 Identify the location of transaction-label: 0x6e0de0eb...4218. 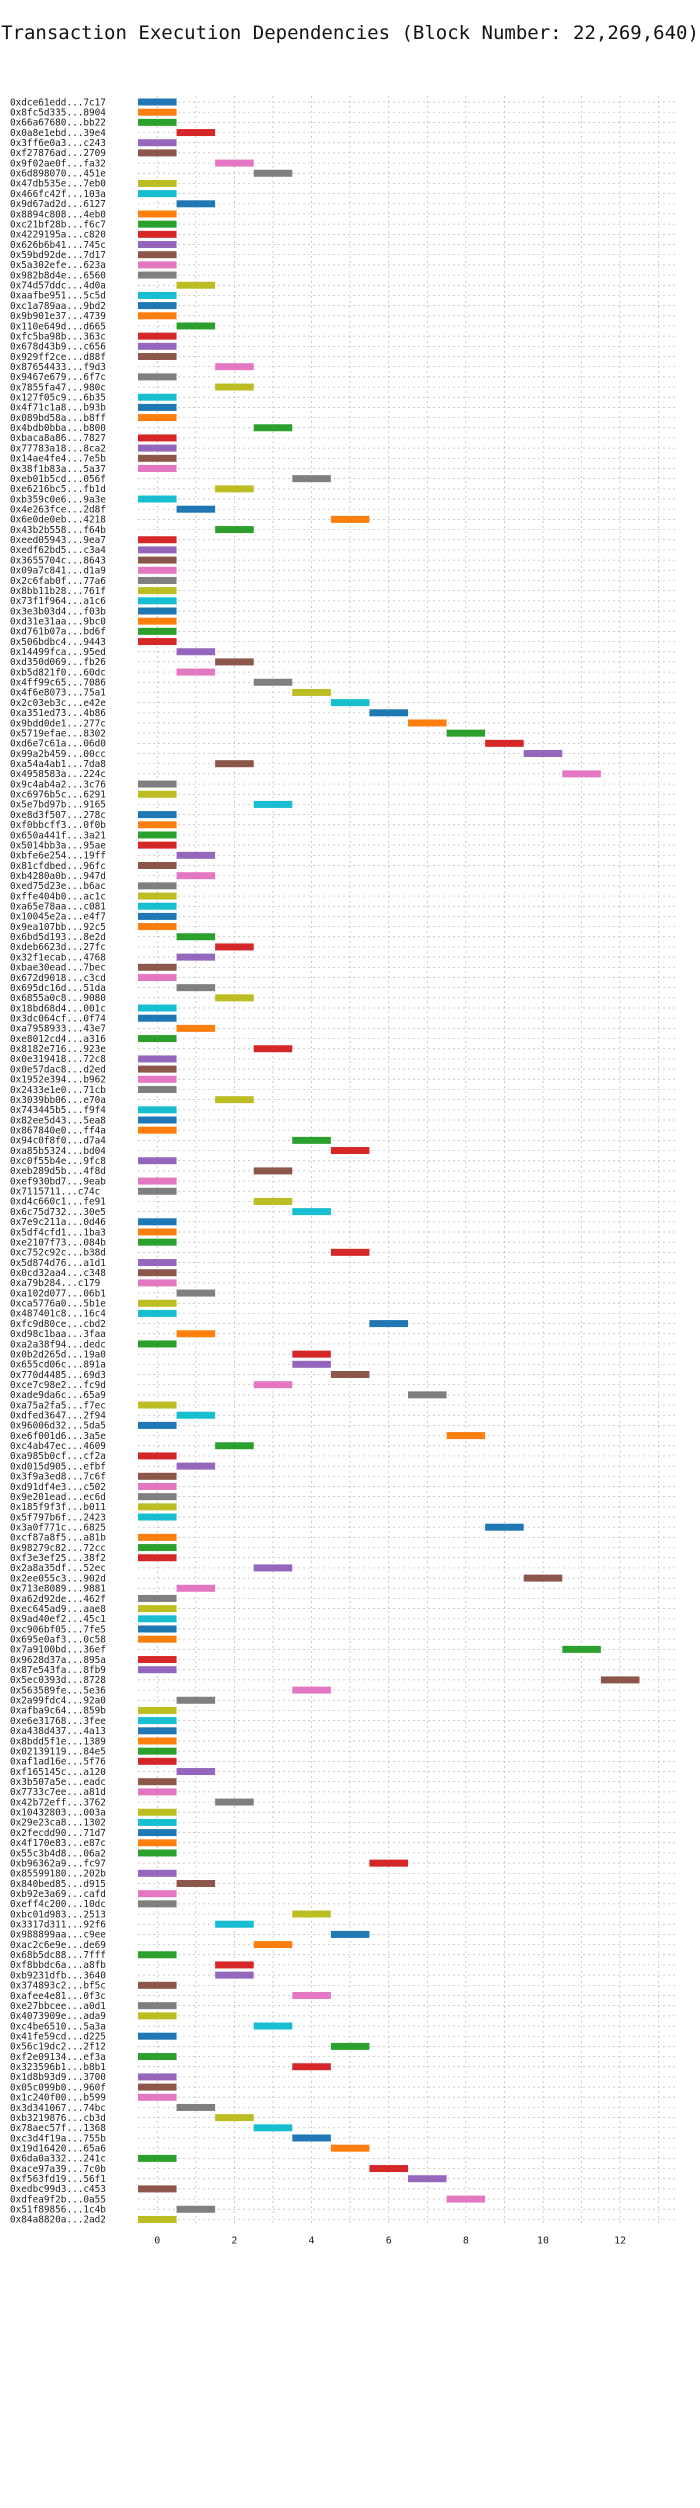
(58, 520).